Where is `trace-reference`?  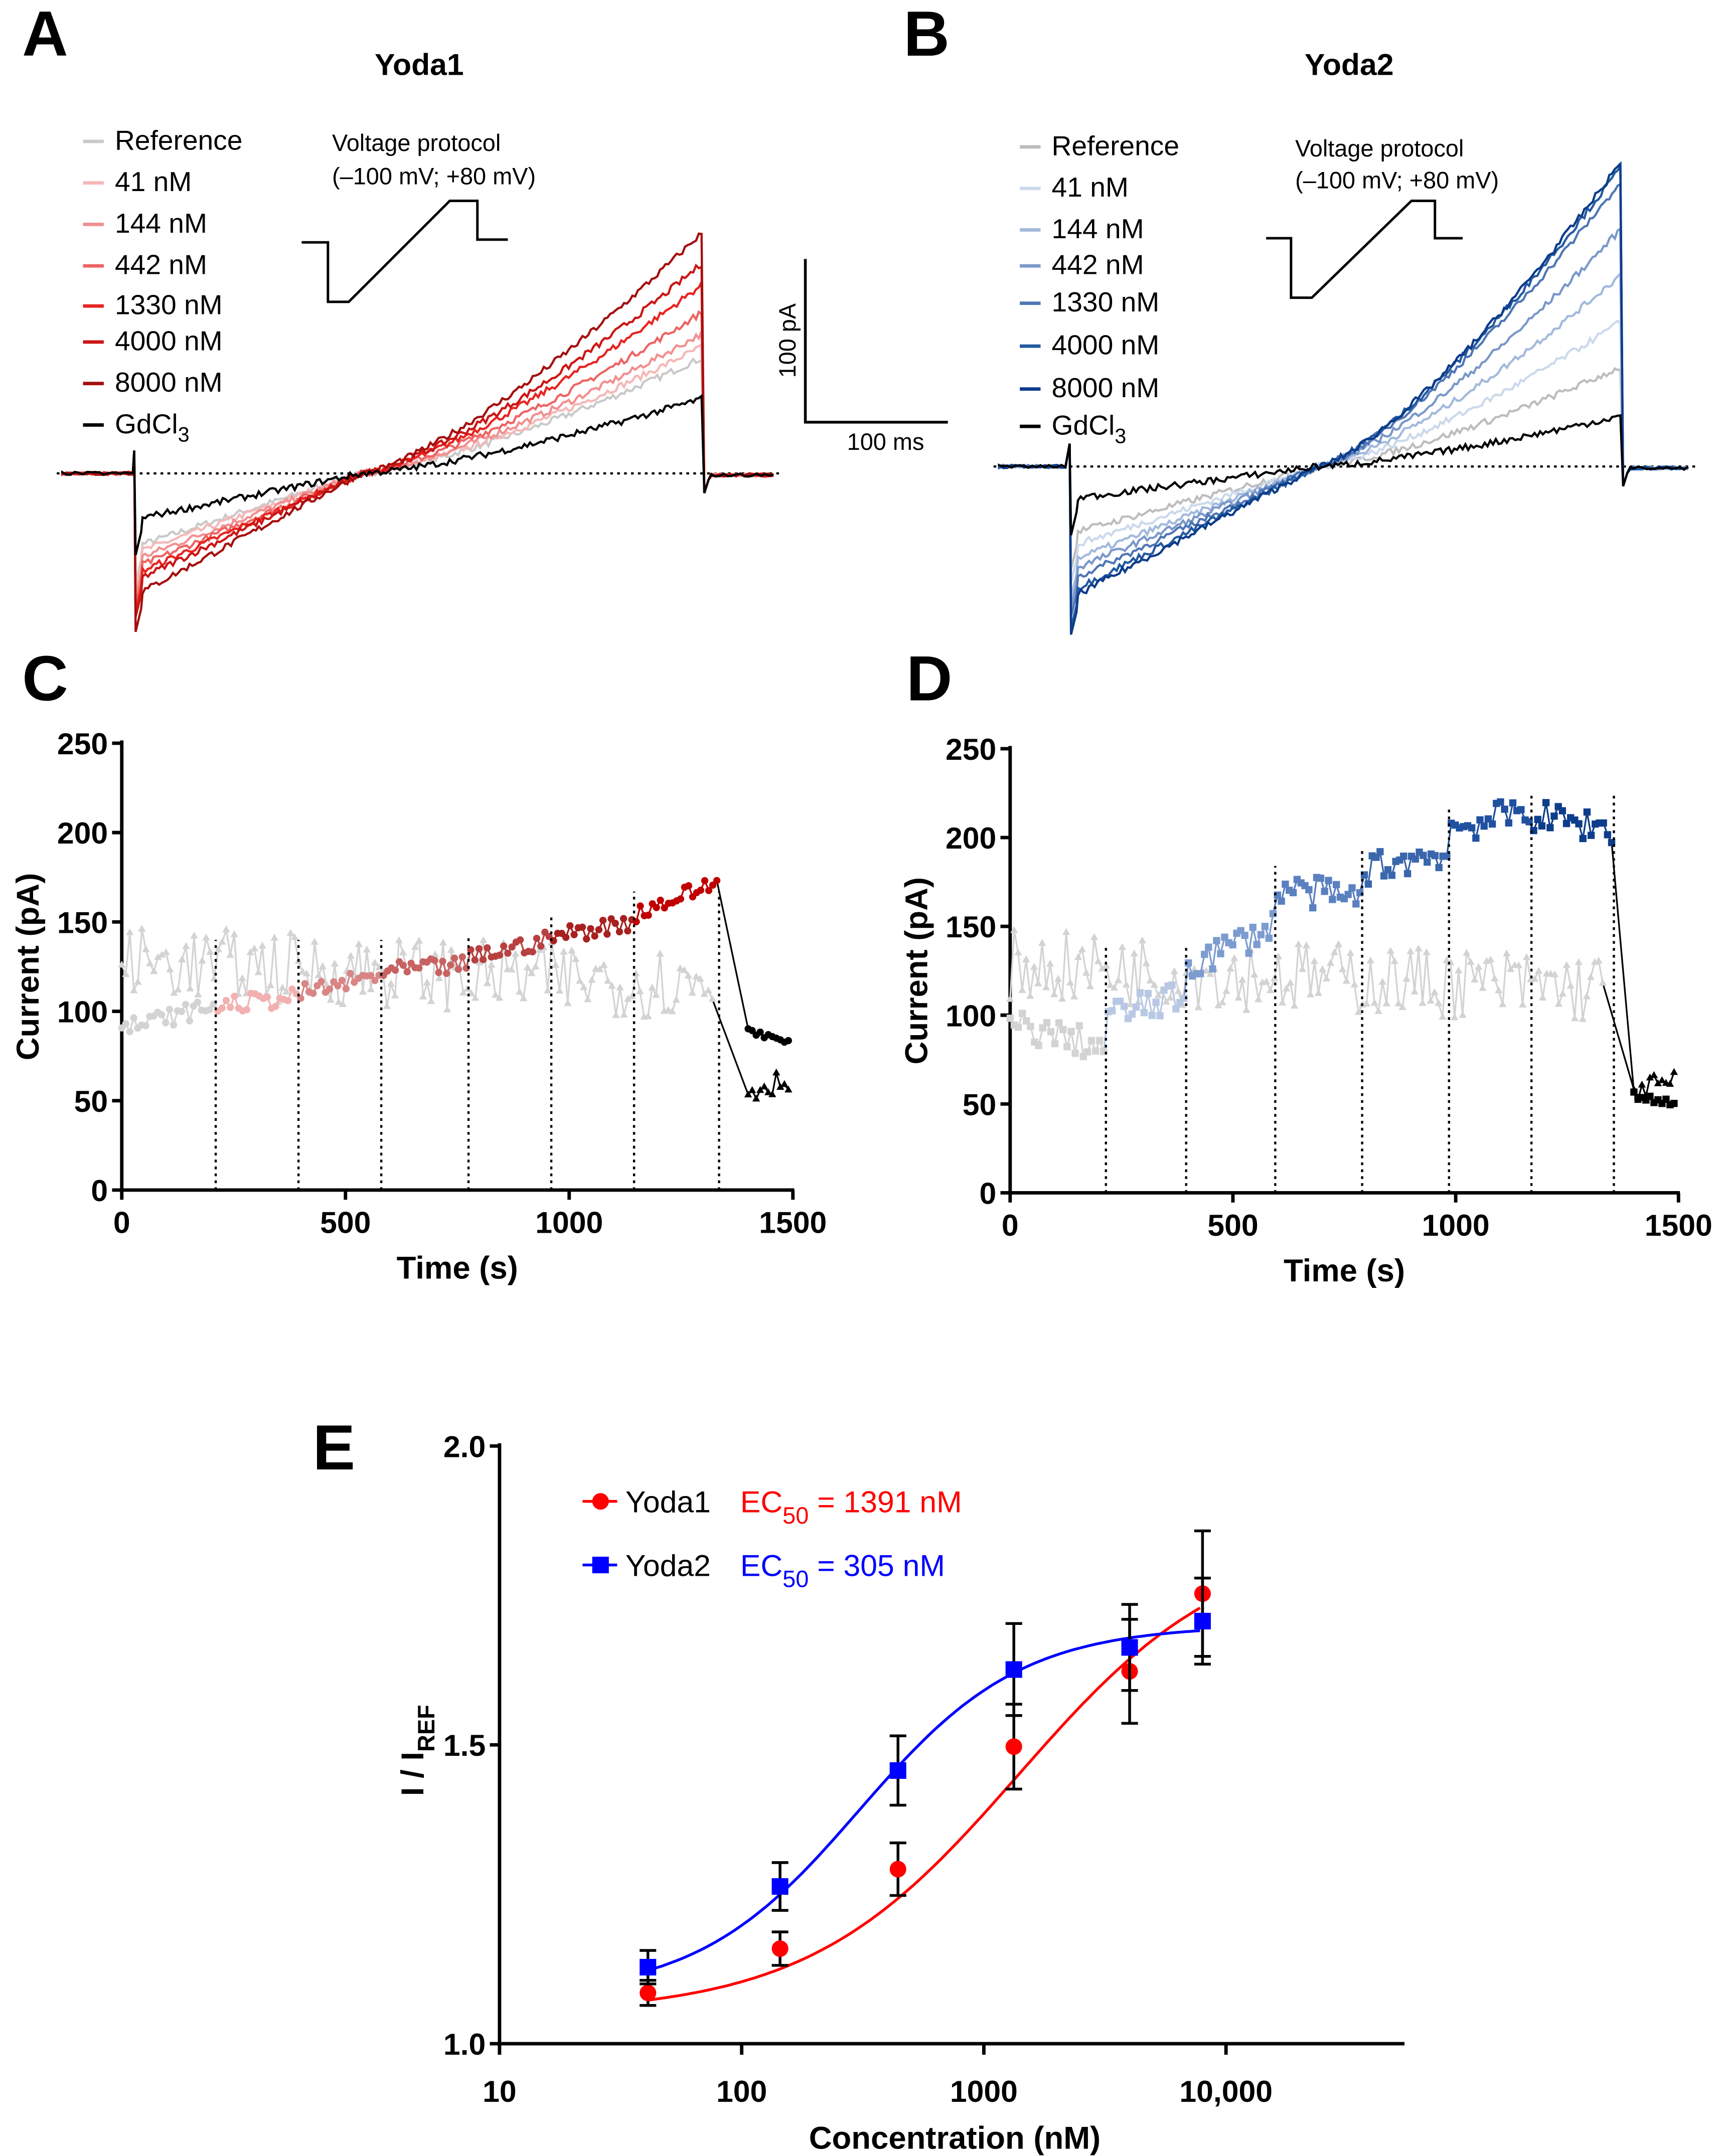 trace-reference is located at coordinates (418, 470).